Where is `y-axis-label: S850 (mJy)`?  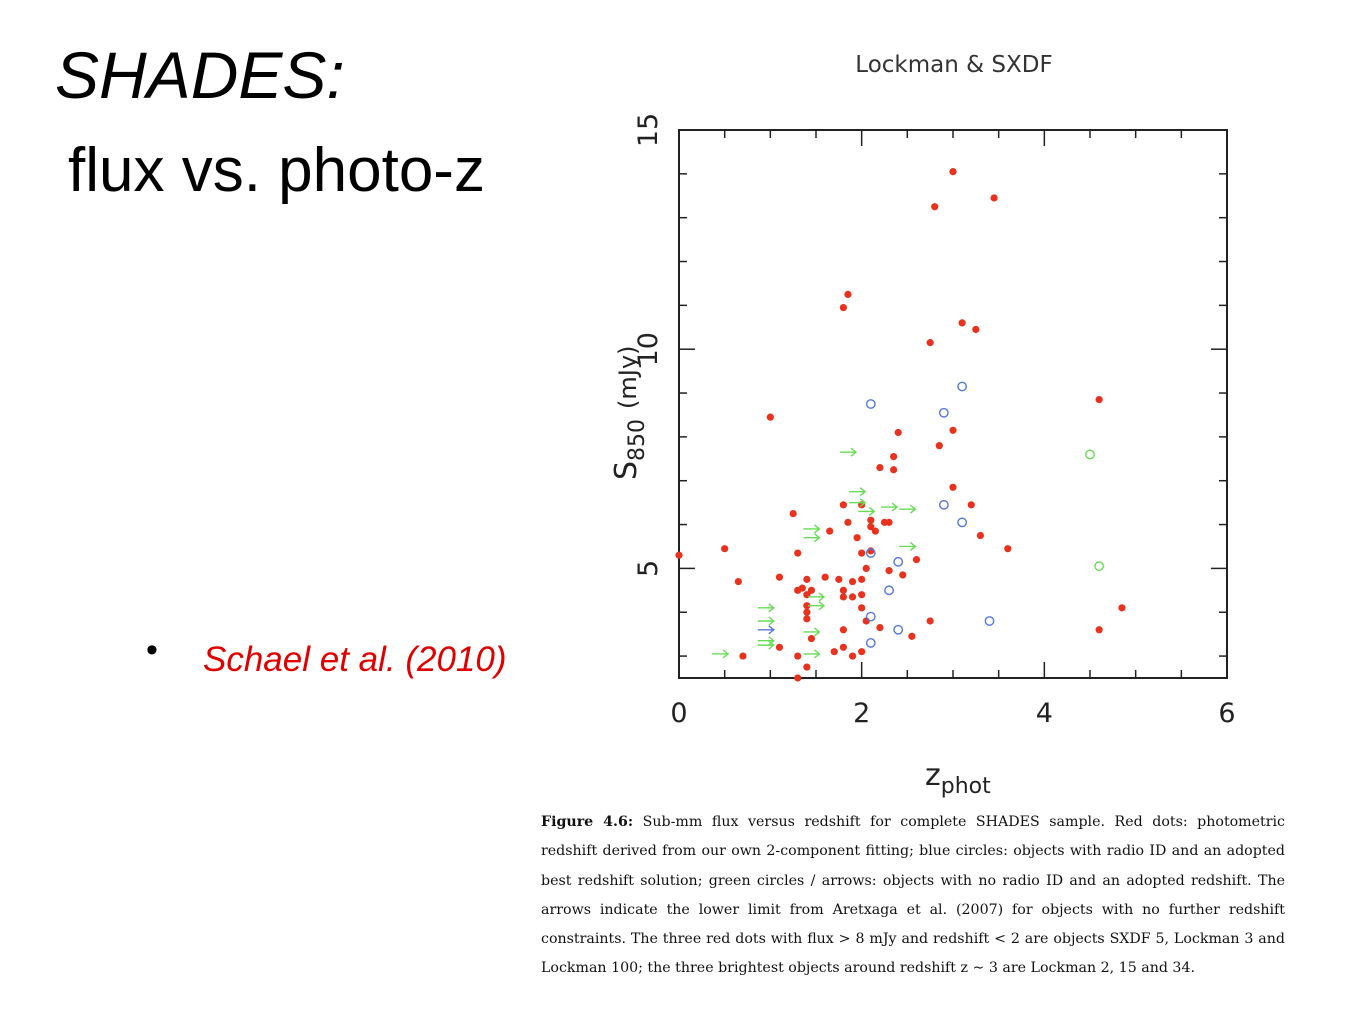
y-axis-label: S850 (mJy) is located at coordinates (629, 413).